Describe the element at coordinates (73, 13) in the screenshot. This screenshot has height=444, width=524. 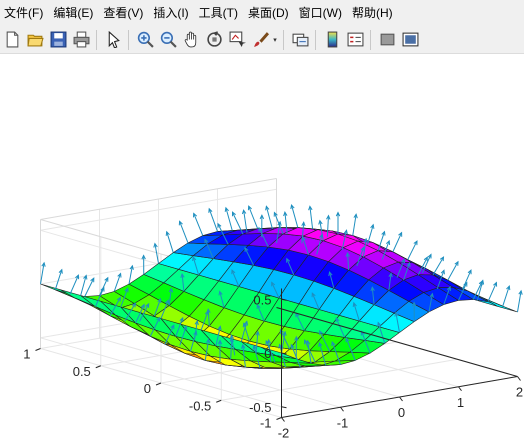
I see `menu-item-1: 编辑(E)` at that location.